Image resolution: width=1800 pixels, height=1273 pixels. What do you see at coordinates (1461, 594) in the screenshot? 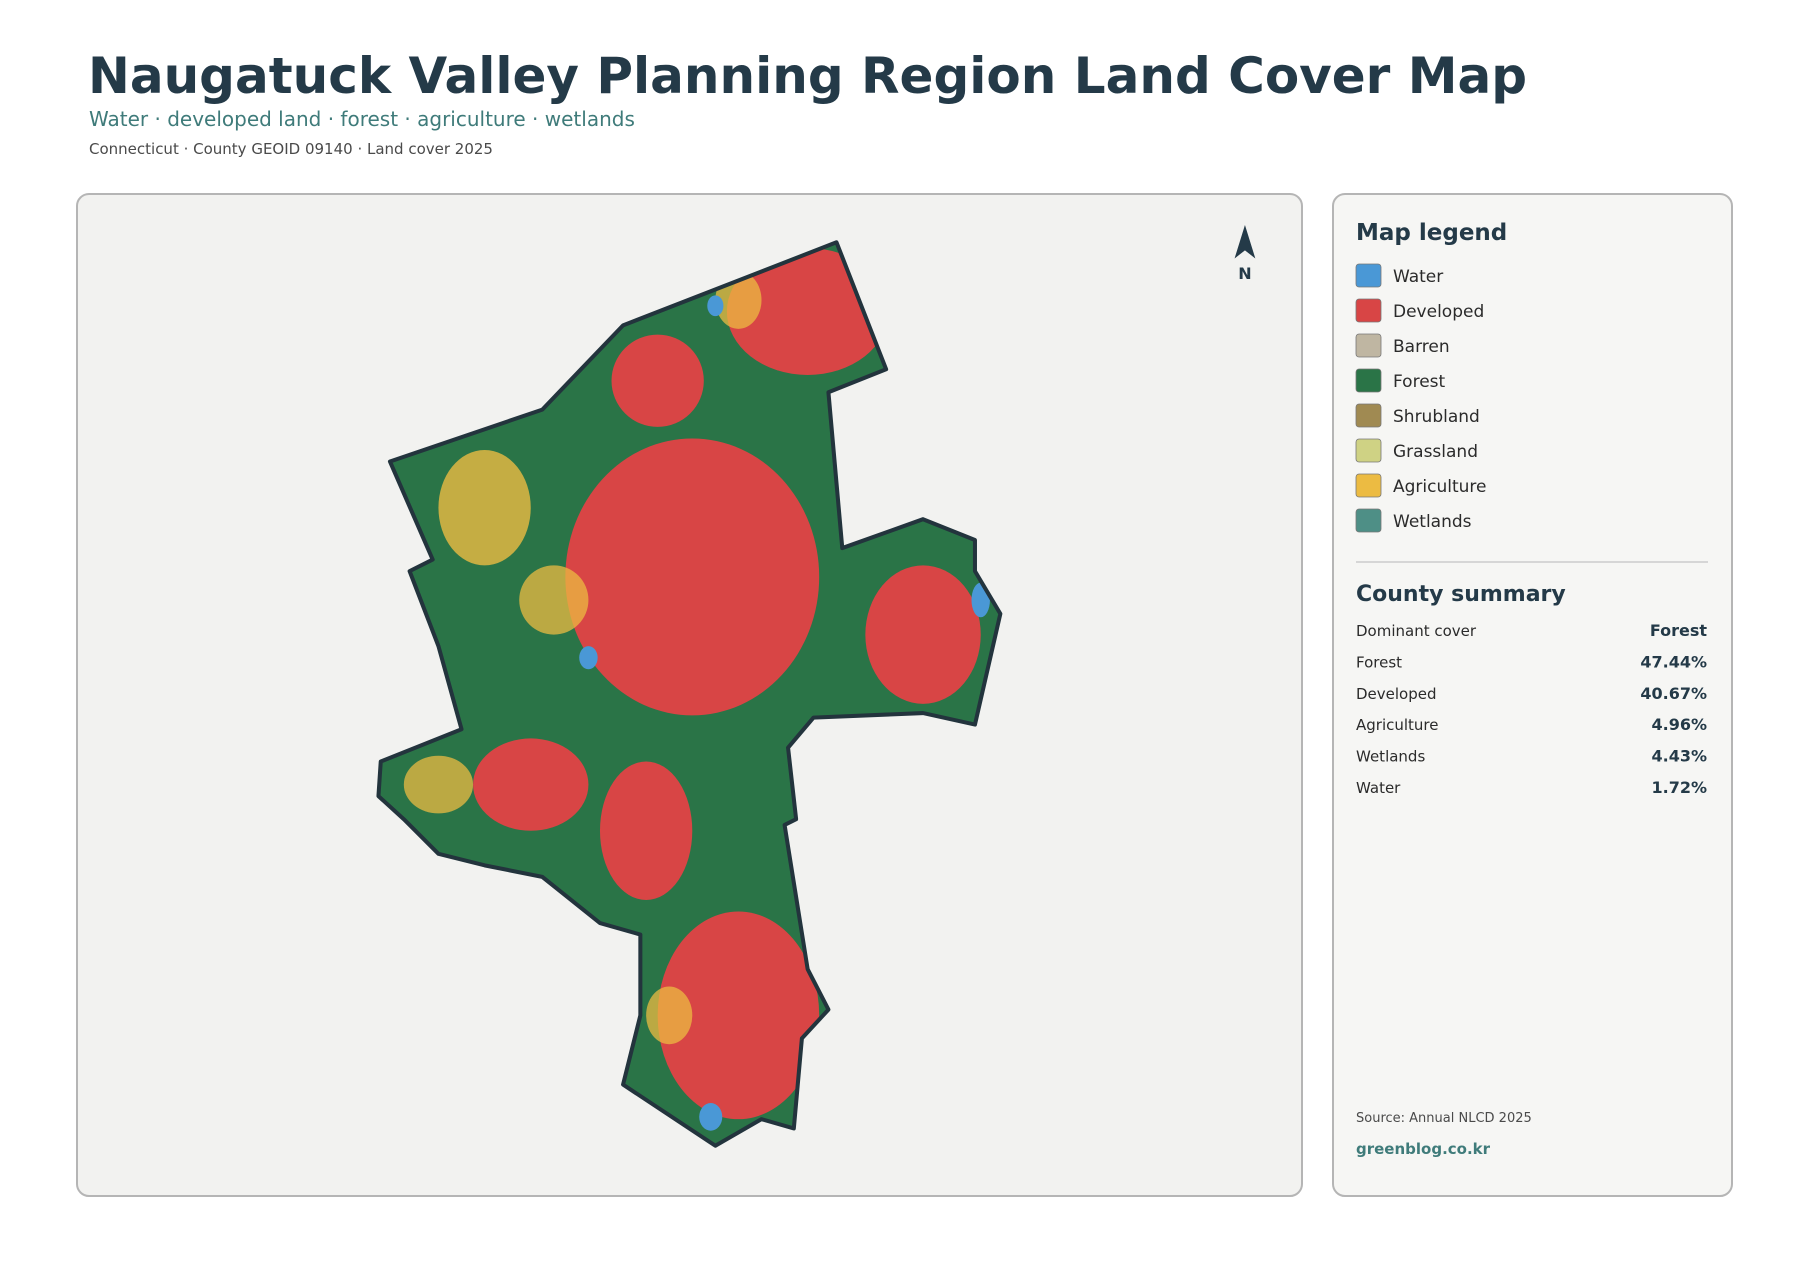
I see `summary-title: County summary` at bounding box center [1461, 594].